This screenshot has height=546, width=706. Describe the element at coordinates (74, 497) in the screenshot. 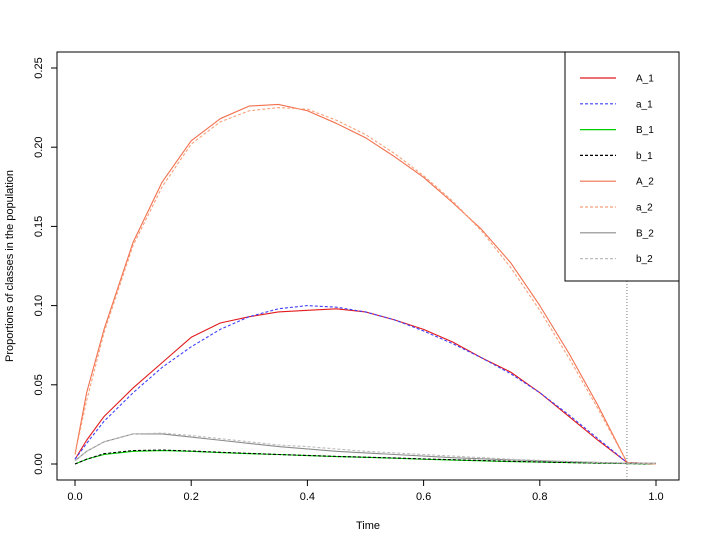

I see `x-tick-label: 0.0` at that location.